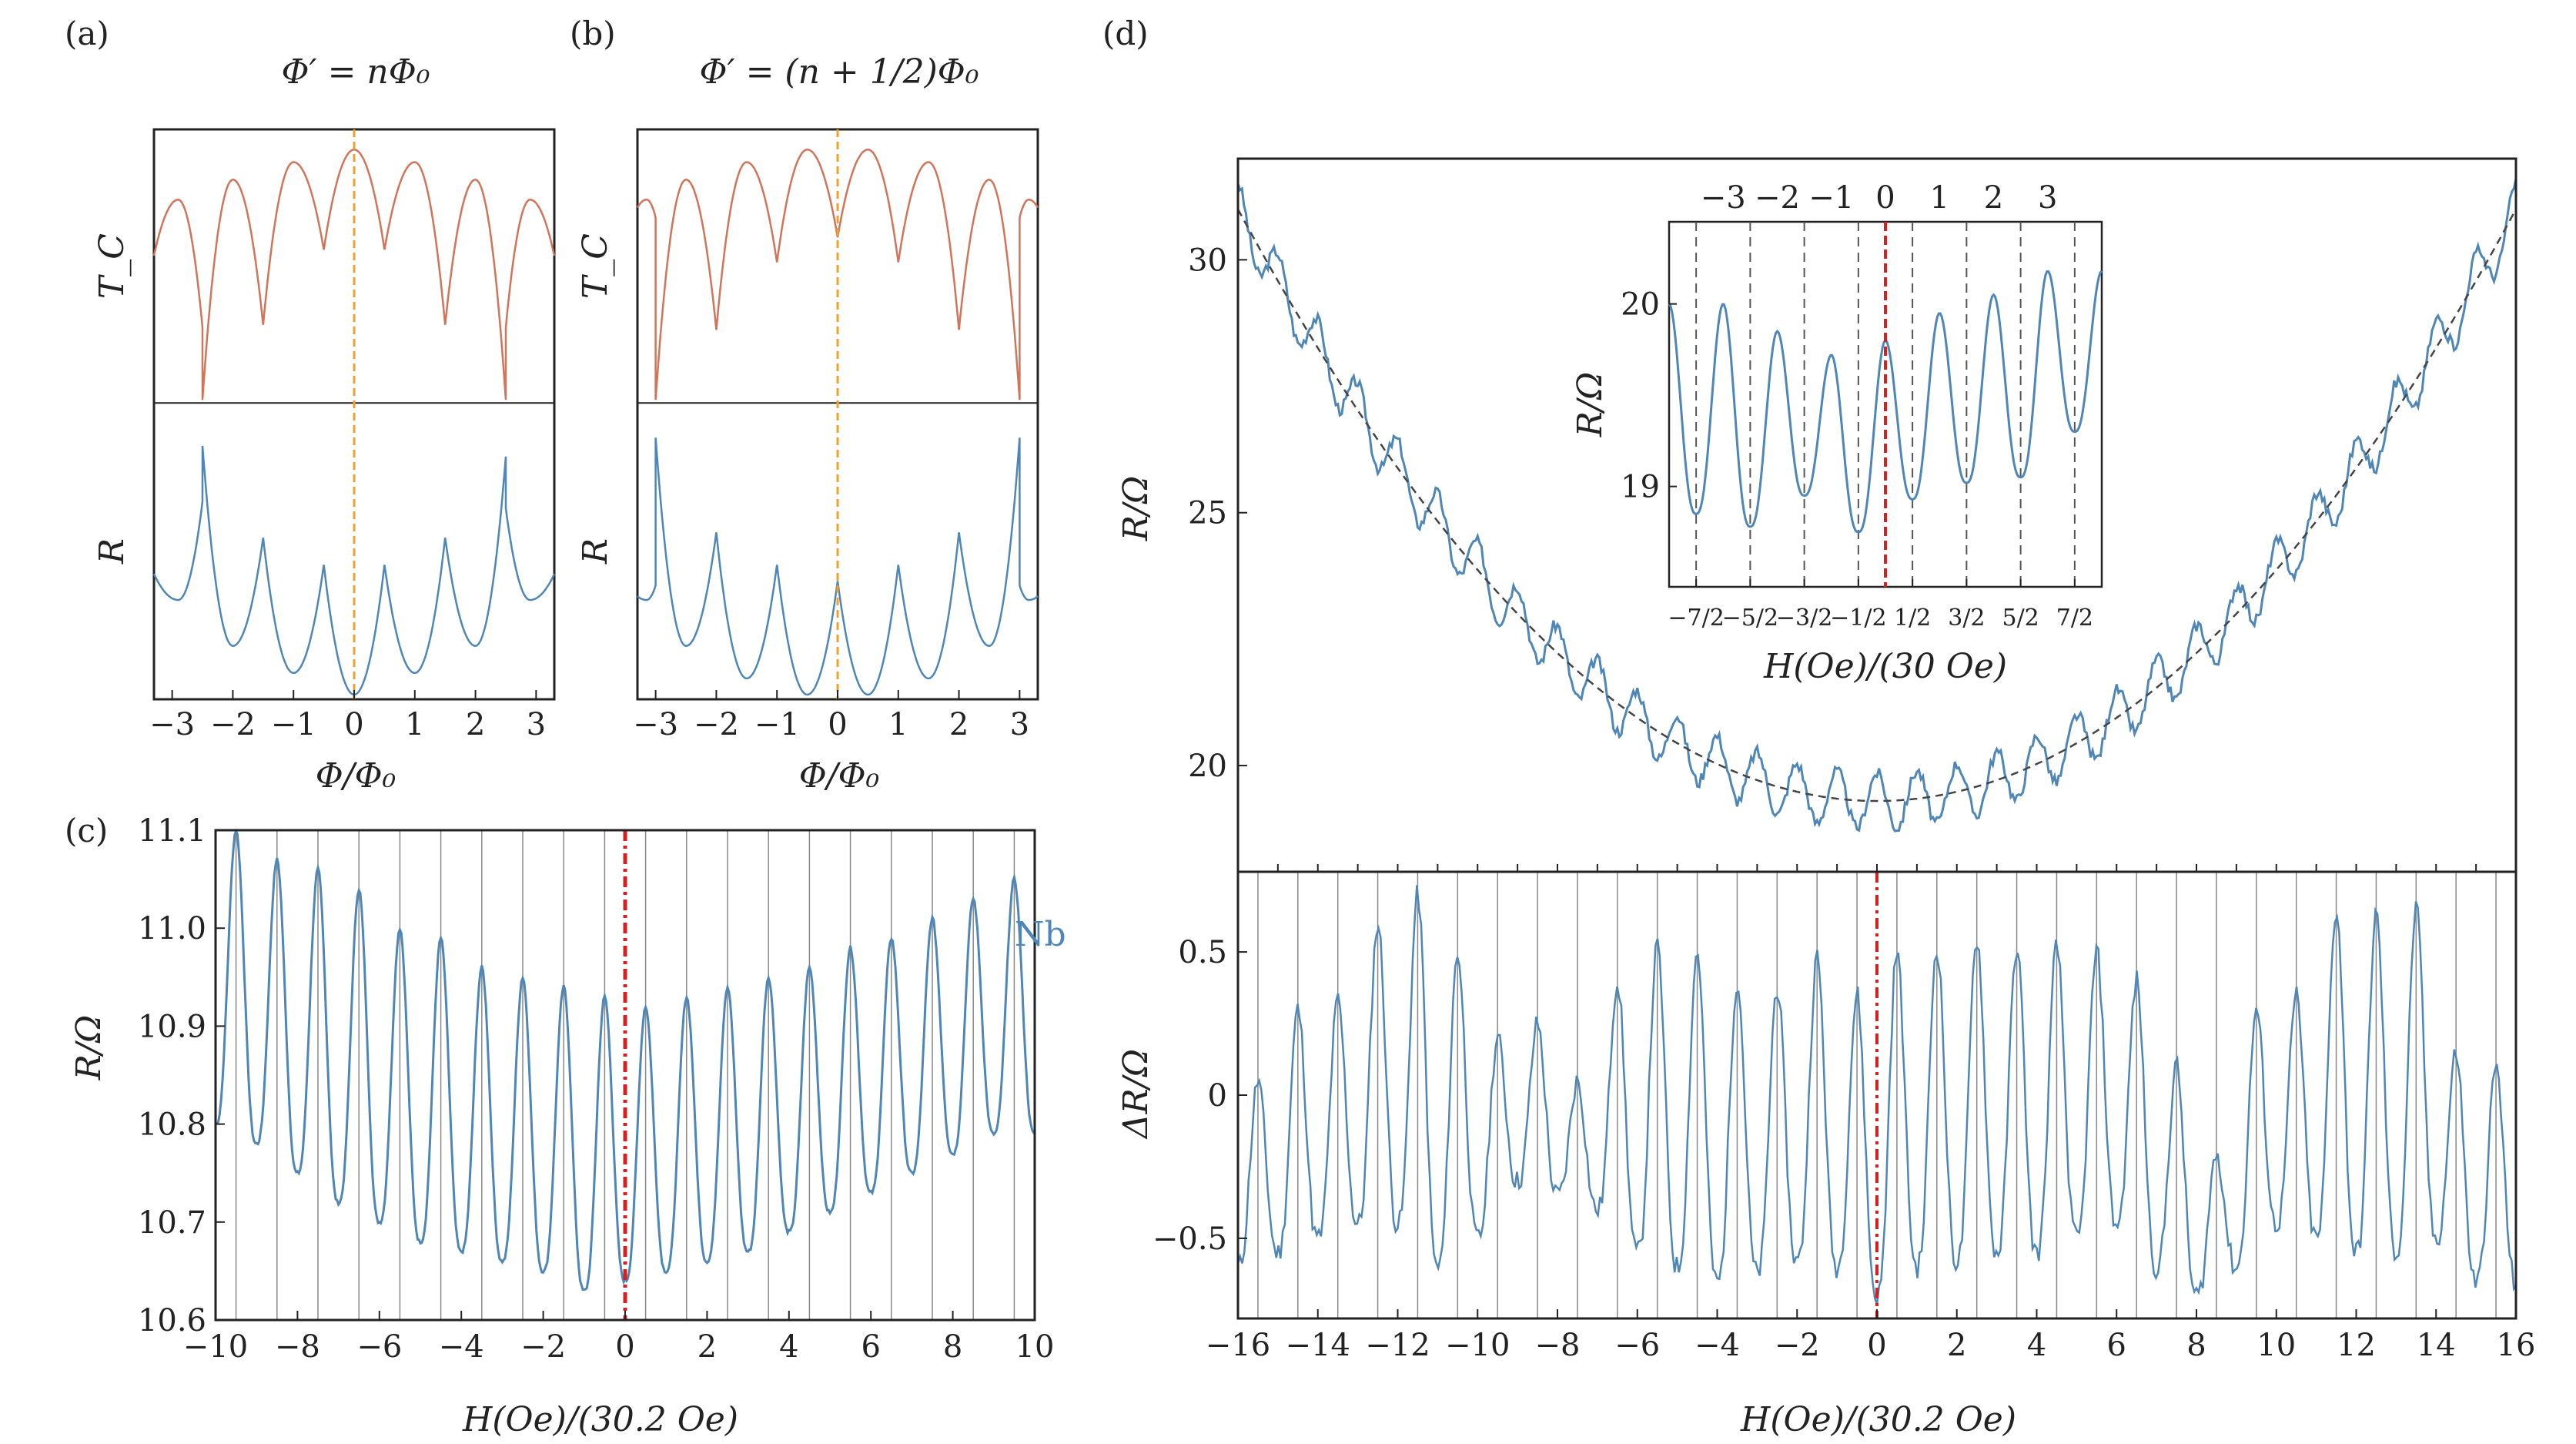  Describe the element at coordinates (172, 929) in the screenshot. I see `y-tick-label: 11.0` at that location.